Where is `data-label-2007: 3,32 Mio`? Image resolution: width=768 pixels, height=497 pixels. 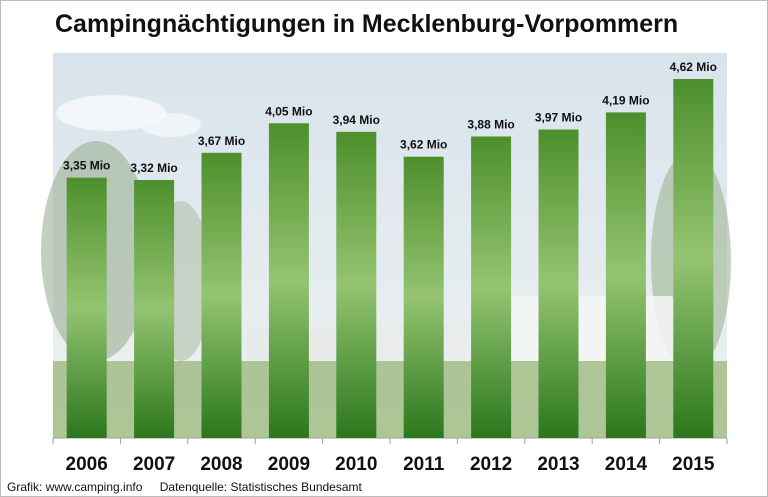 data-label-2007: 3,32 Mio is located at coordinates (153, 168).